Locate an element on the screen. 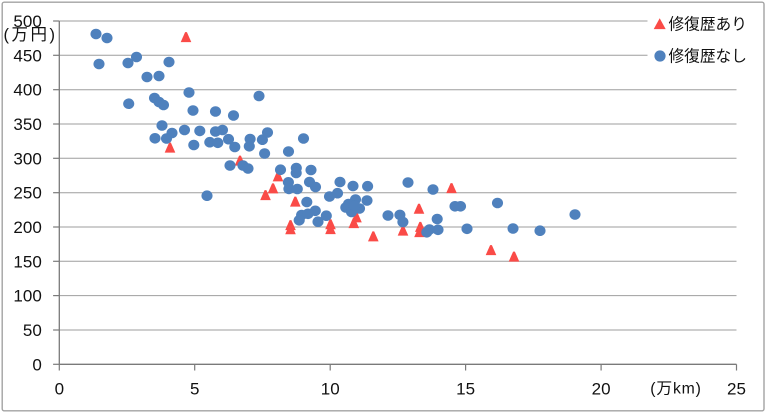 This screenshot has width=767, height=414. svg-text: (万km) is located at coordinates (675, 389).